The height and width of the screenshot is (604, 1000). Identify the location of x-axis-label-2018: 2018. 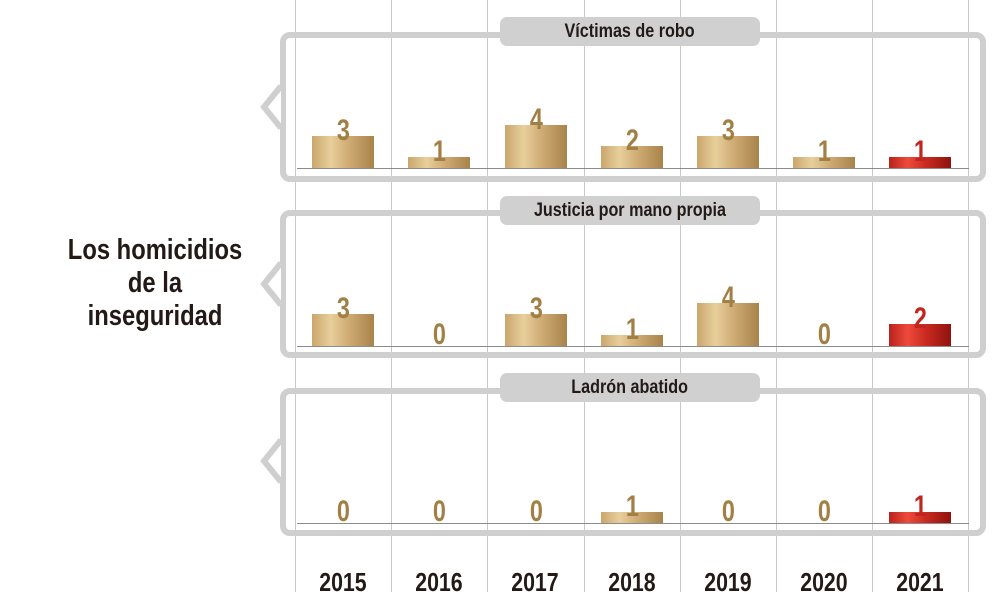
(632, 582).